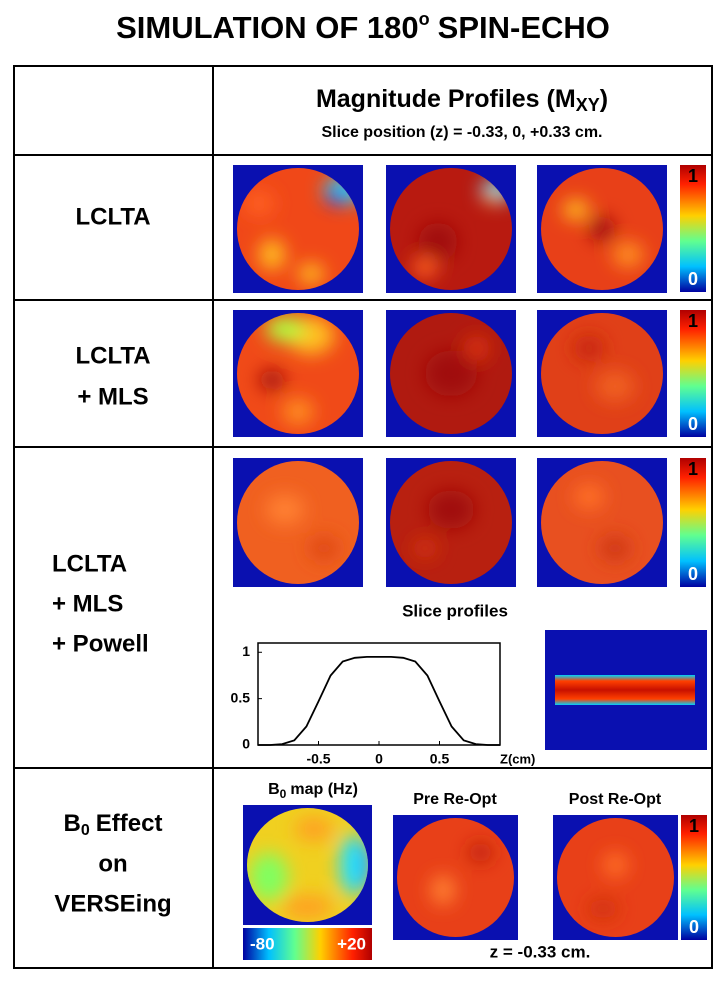 This screenshot has width=726, height=984. I want to click on header-text: Magnitude Profiles (M, so click(446, 99).